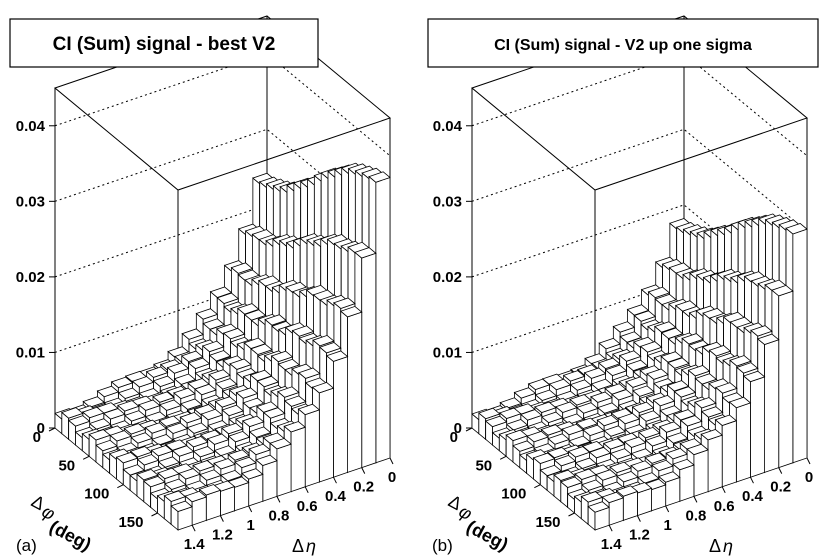 The image size is (830, 557). What do you see at coordinates (696, 515) in the screenshot?
I see `eta-tick-label: 0.8` at bounding box center [696, 515].